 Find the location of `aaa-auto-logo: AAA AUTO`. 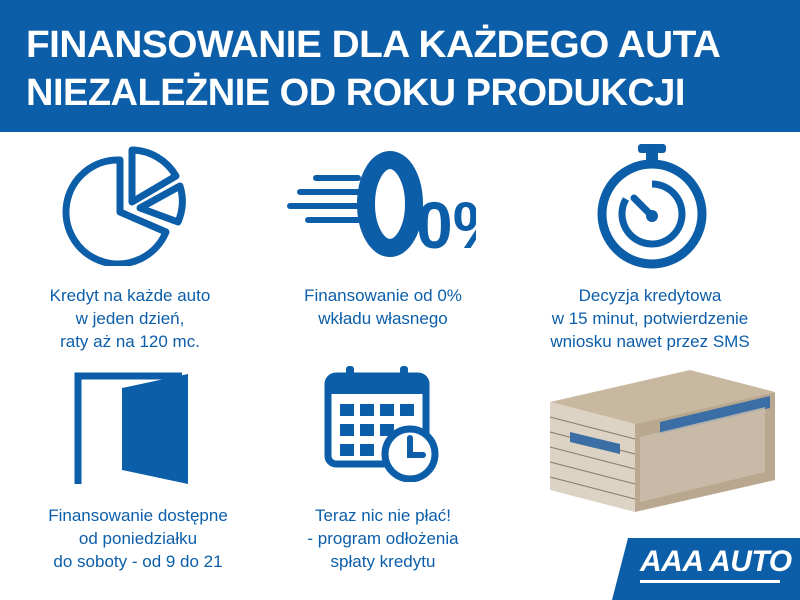

aaa-auto-logo: AAA AUTO is located at coordinates (716, 561).